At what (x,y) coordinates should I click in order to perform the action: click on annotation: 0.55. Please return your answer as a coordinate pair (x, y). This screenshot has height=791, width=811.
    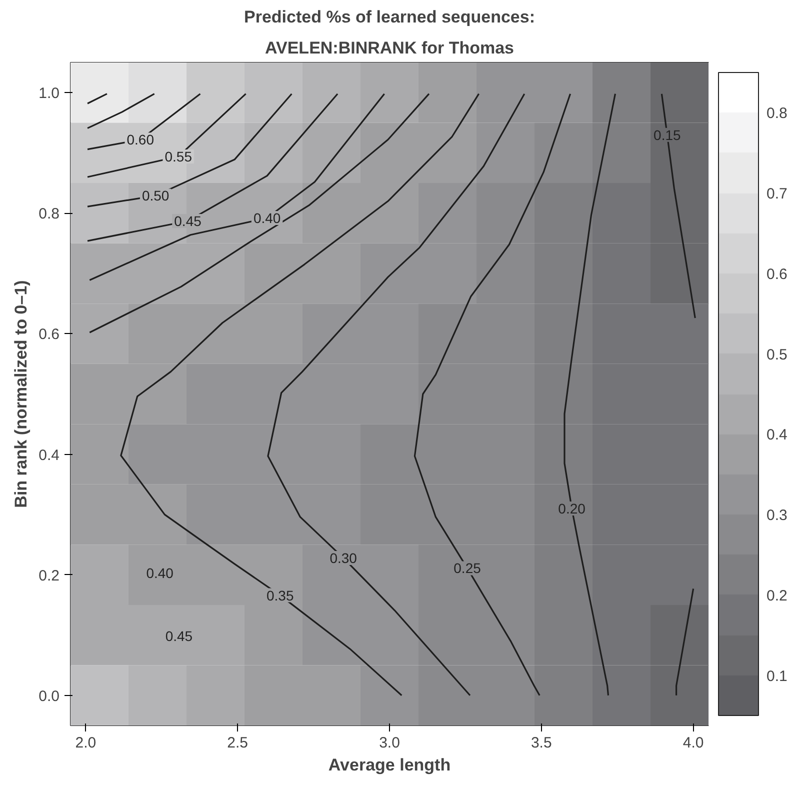
    Looking at the image, I should click on (178, 156).